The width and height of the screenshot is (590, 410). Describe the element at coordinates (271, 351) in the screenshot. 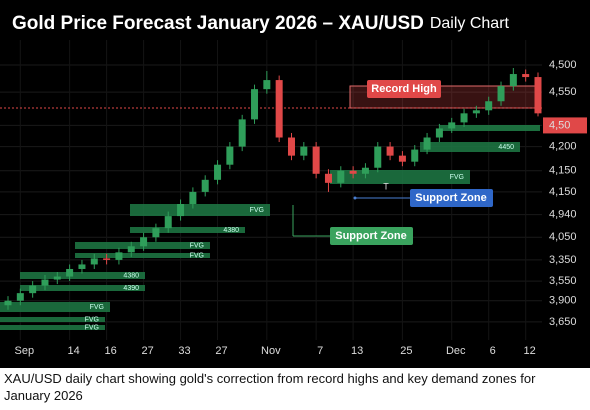

I see `x-tick-label: Nov` at that location.